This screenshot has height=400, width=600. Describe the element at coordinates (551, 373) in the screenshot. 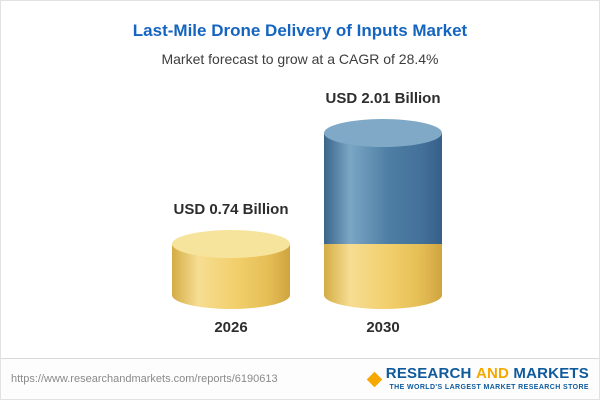

I see `logo-word-markets: MARKETS` at that location.